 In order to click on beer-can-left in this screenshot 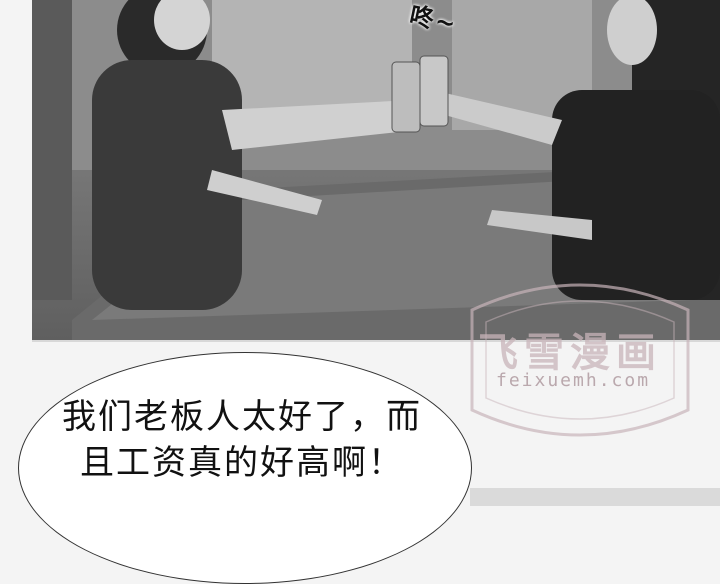, I will do `click(406, 97)`.